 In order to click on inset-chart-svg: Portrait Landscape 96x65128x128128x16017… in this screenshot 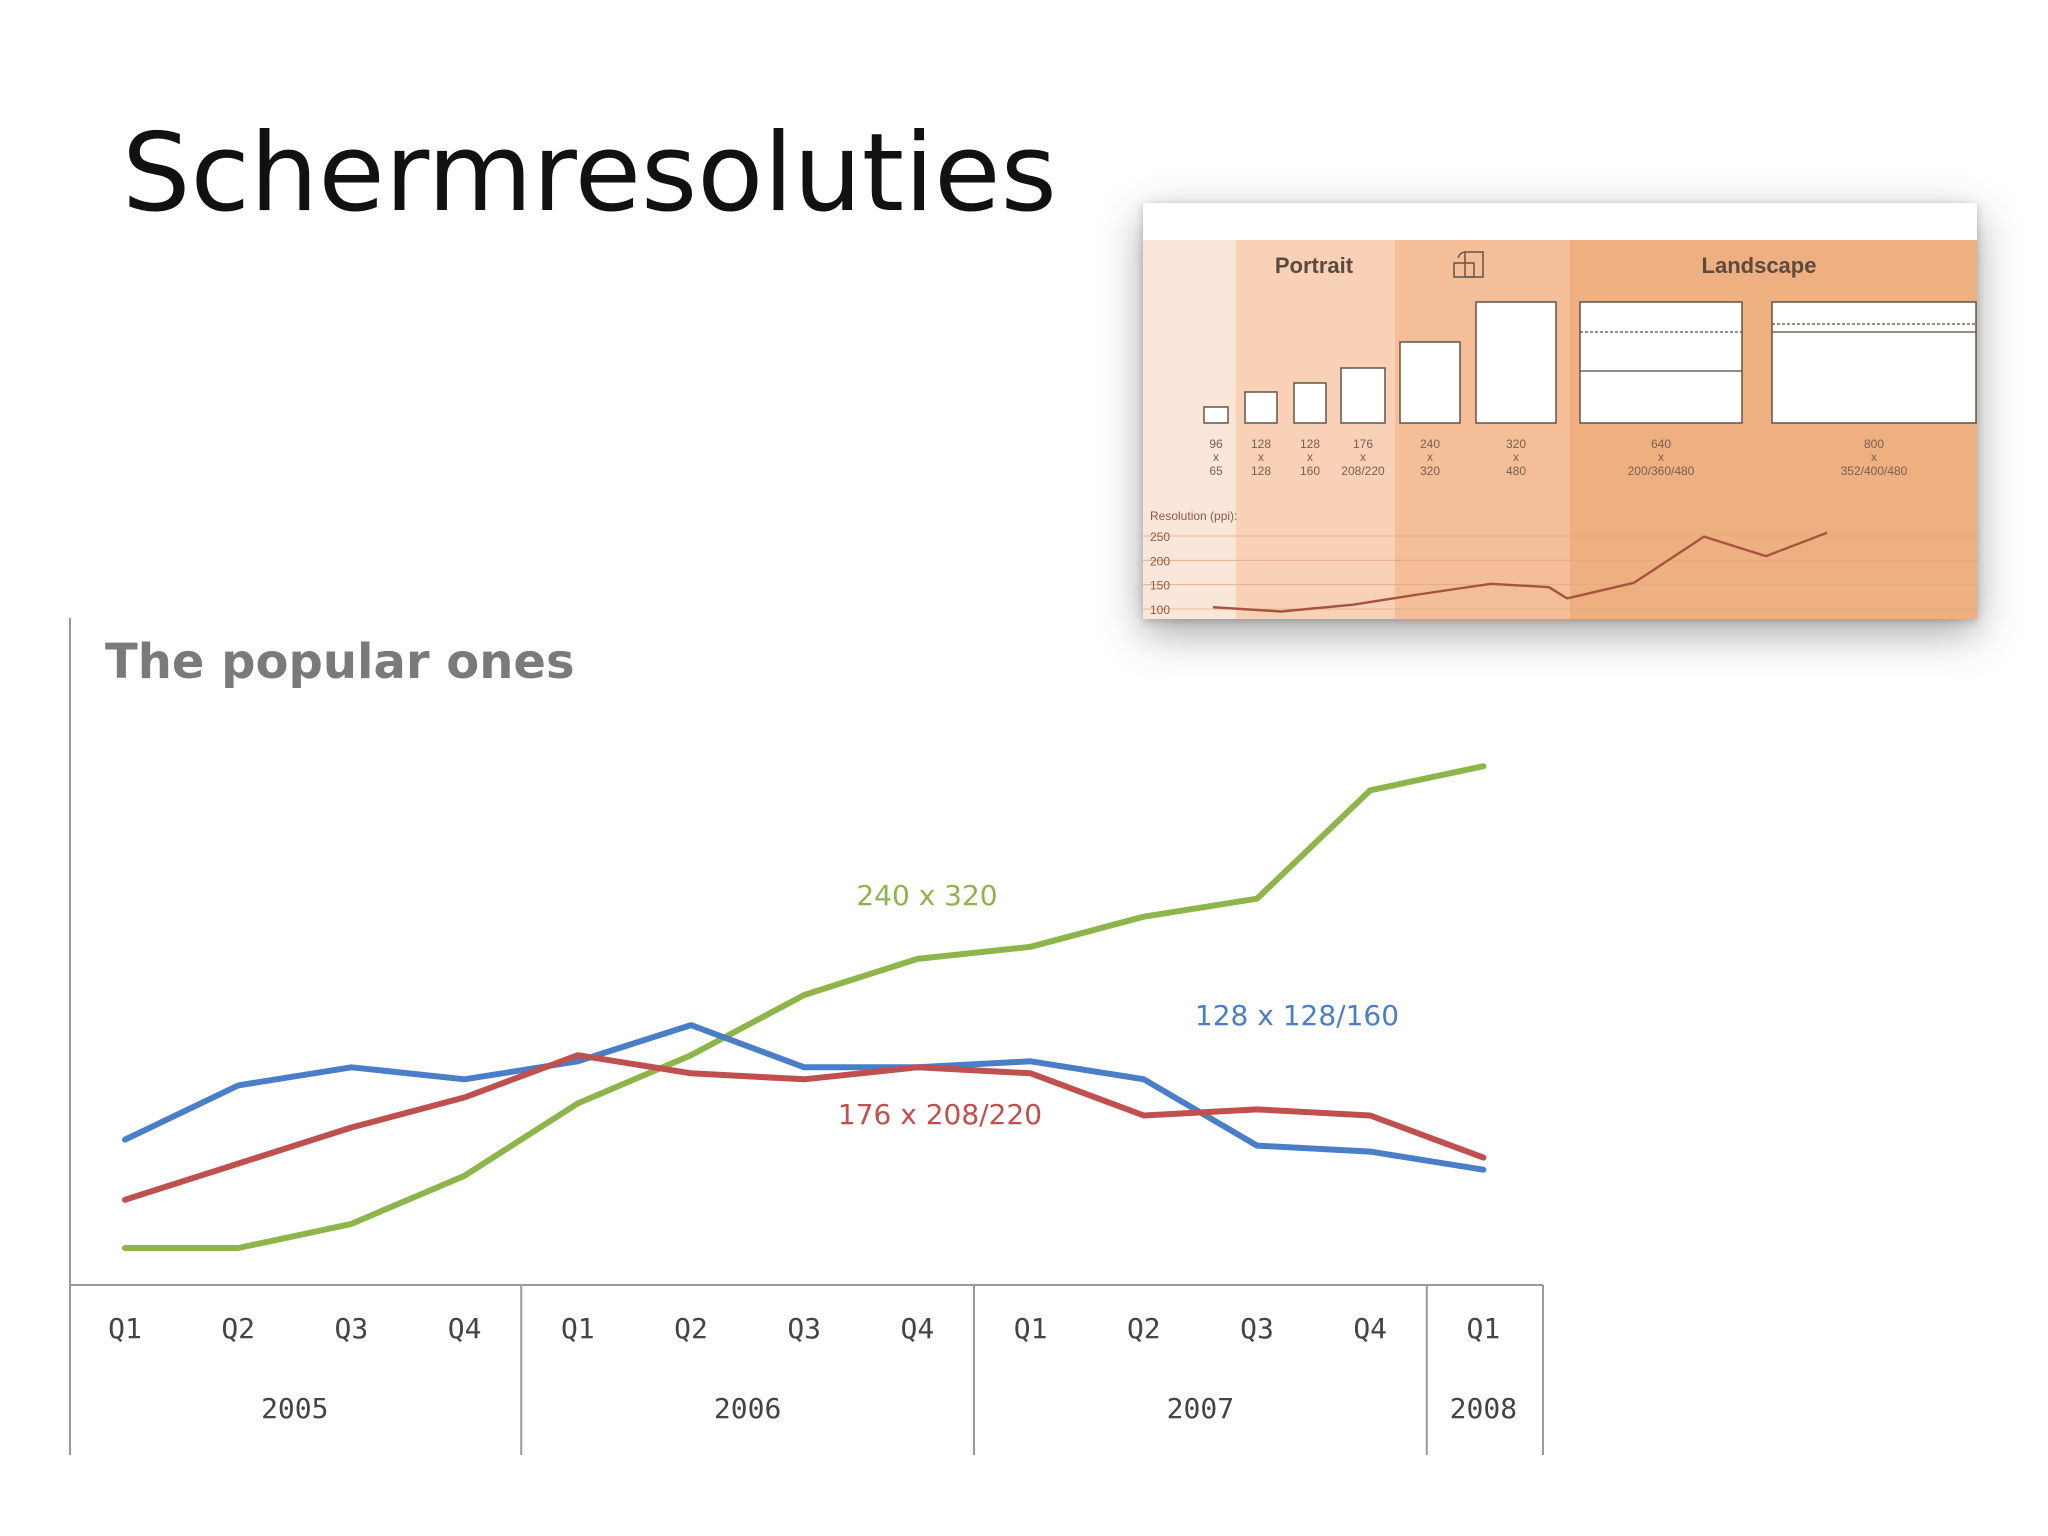, I will do `click(1560, 411)`.